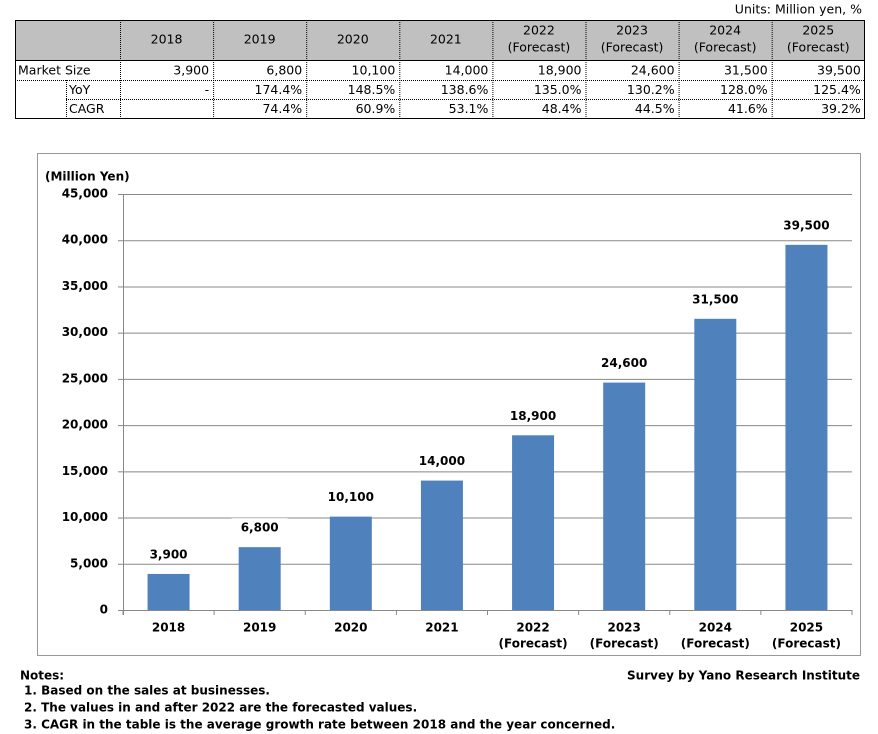 This screenshot has width=878, height=734. What do you see at coordinates (743, 676) in the screenshot?
I see `source: Survey by Yano Research Institute` at bounding box center [743, 676].